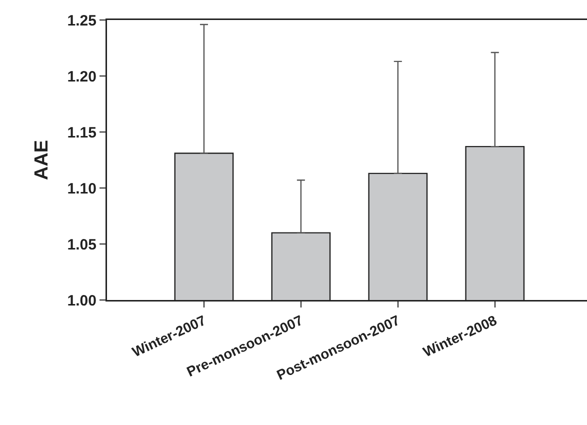  Describe the element at coordinates (41, 160) in the screenshot. I see `y-axis-title: AAE` at that location.